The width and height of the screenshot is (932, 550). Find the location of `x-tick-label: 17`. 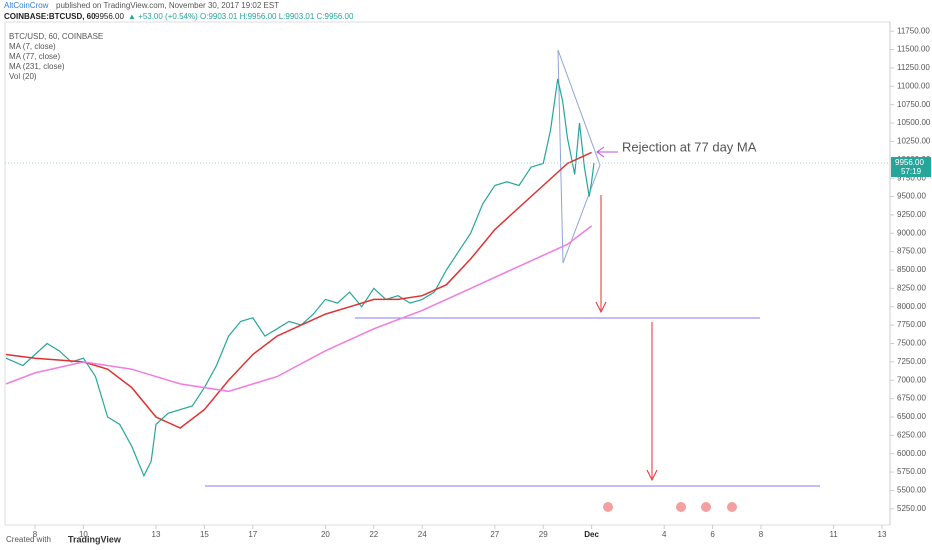

x-tick-label: 17 is located at coordinates (252, 534).